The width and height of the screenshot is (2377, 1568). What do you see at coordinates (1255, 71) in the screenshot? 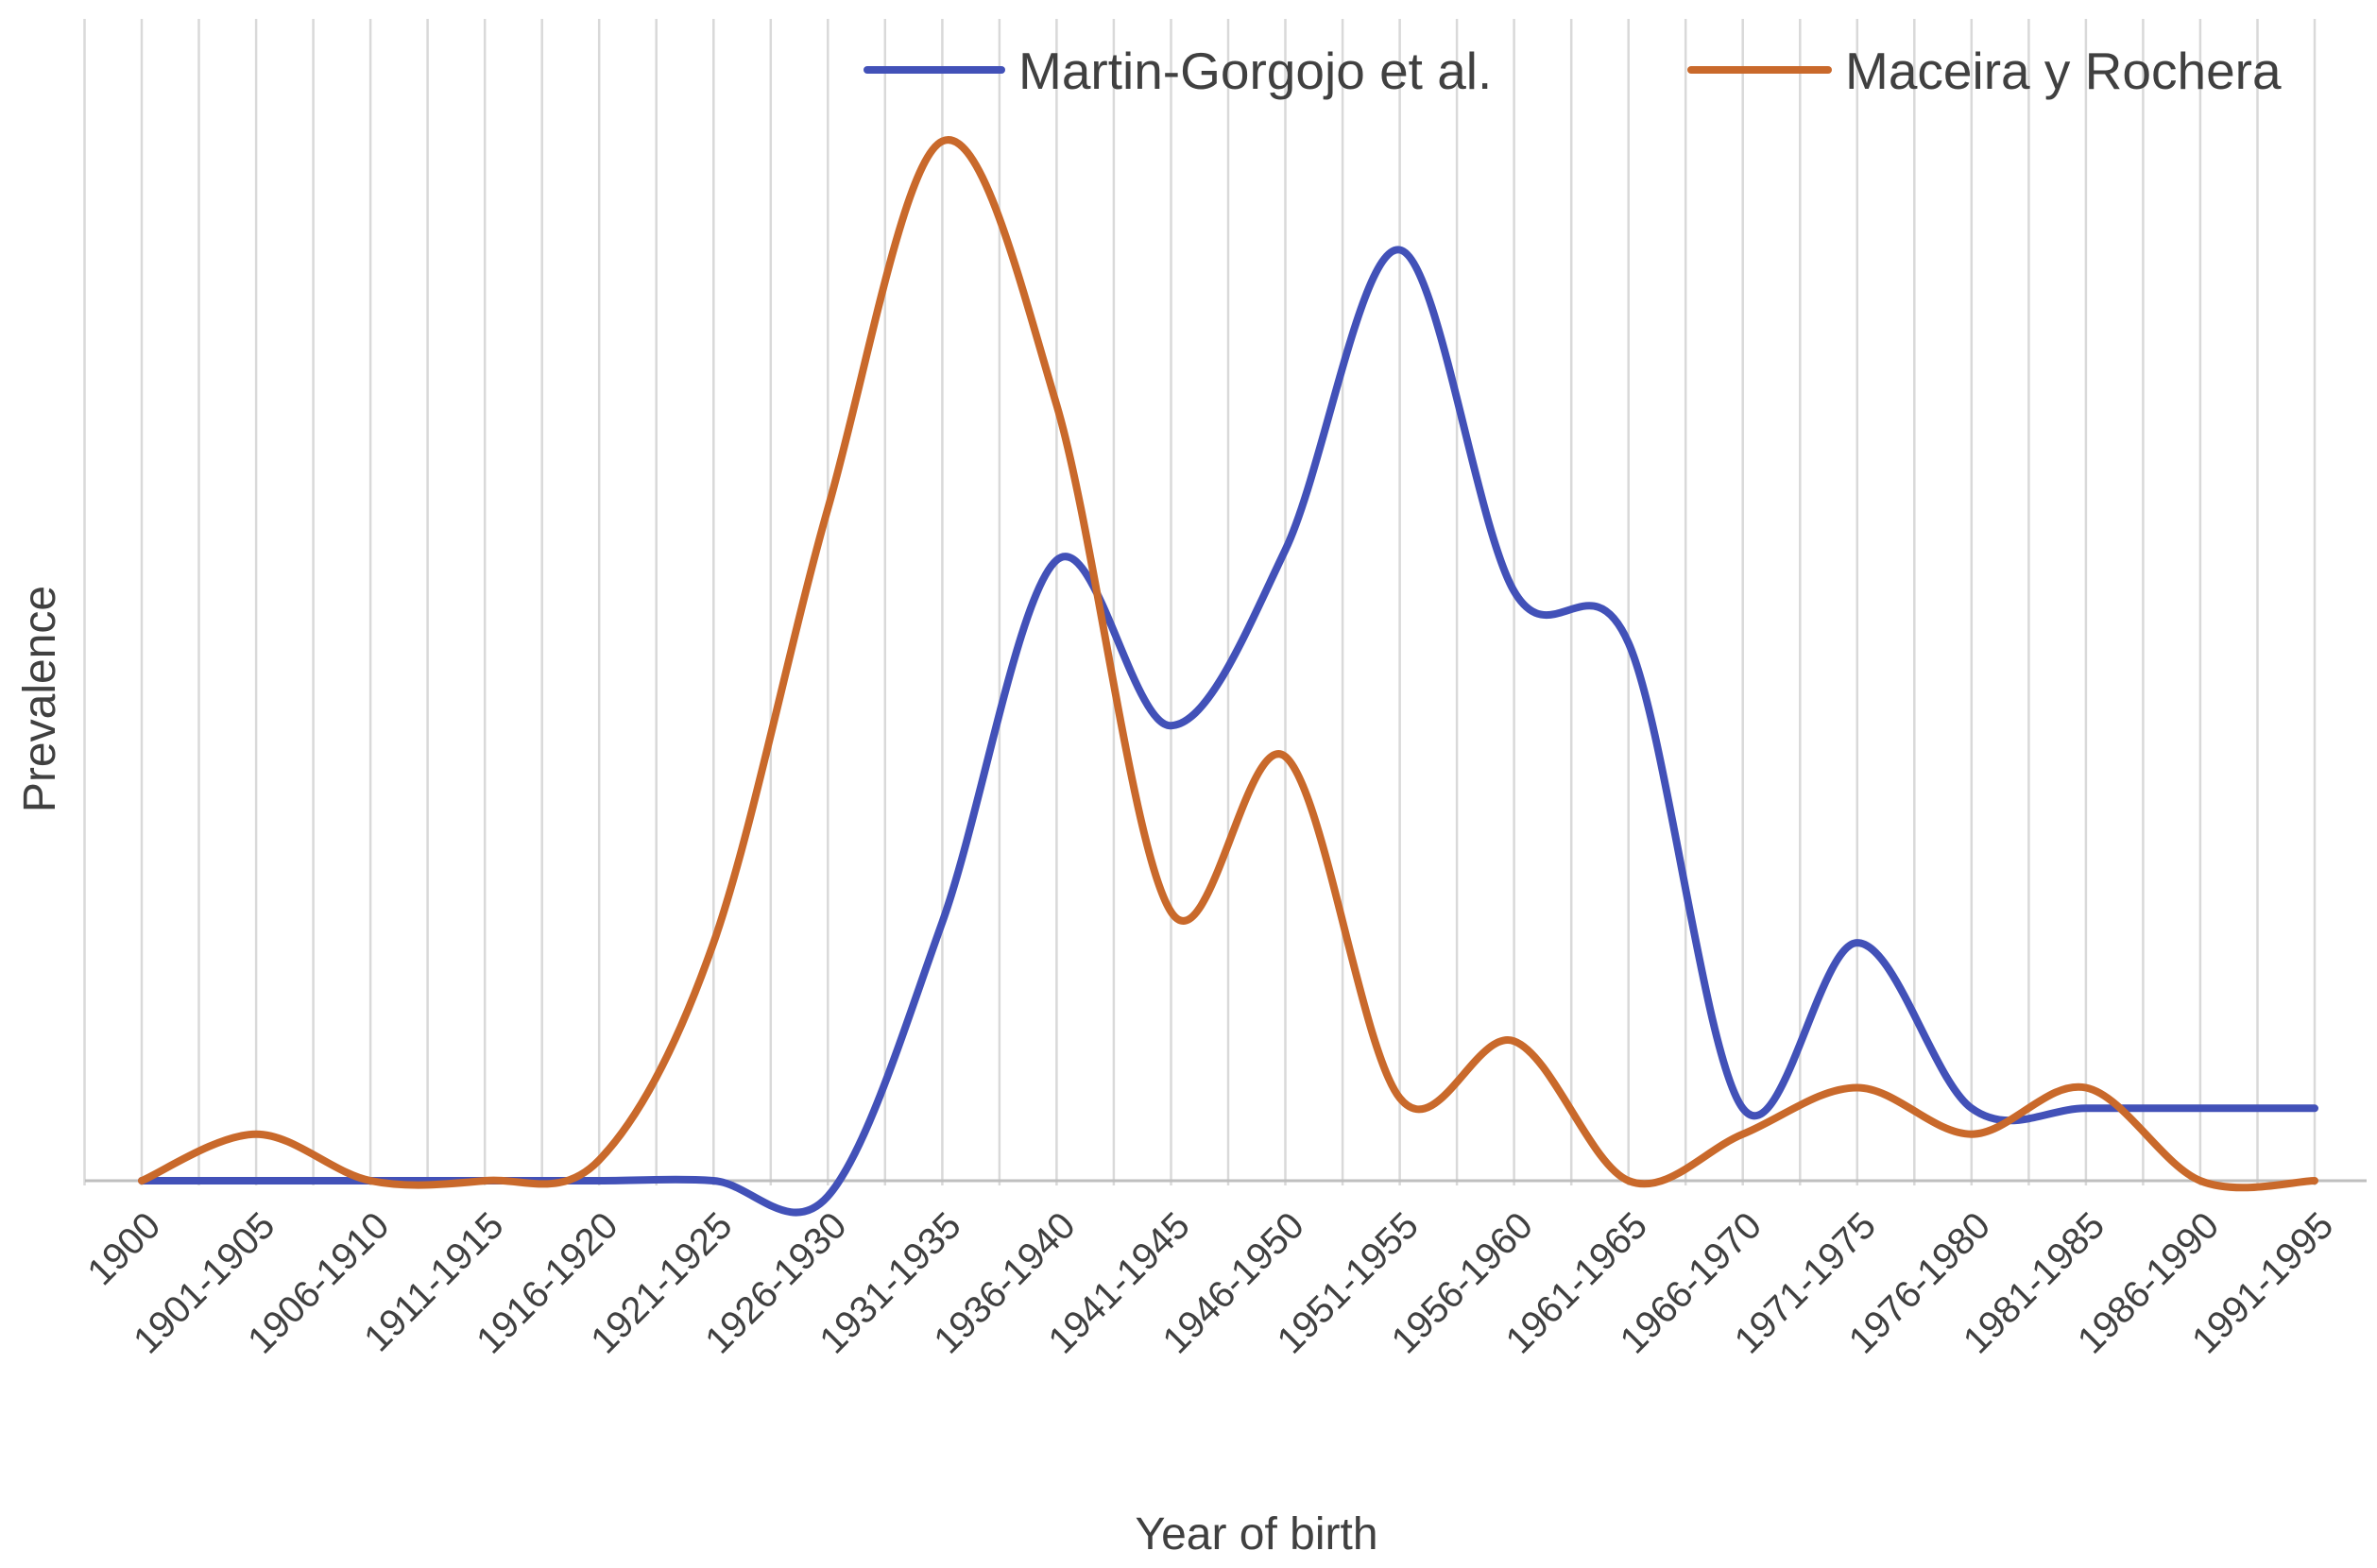
I see `legend-label-1: Martin-Gorgojo et al.` at bounding box center [1255, 71].